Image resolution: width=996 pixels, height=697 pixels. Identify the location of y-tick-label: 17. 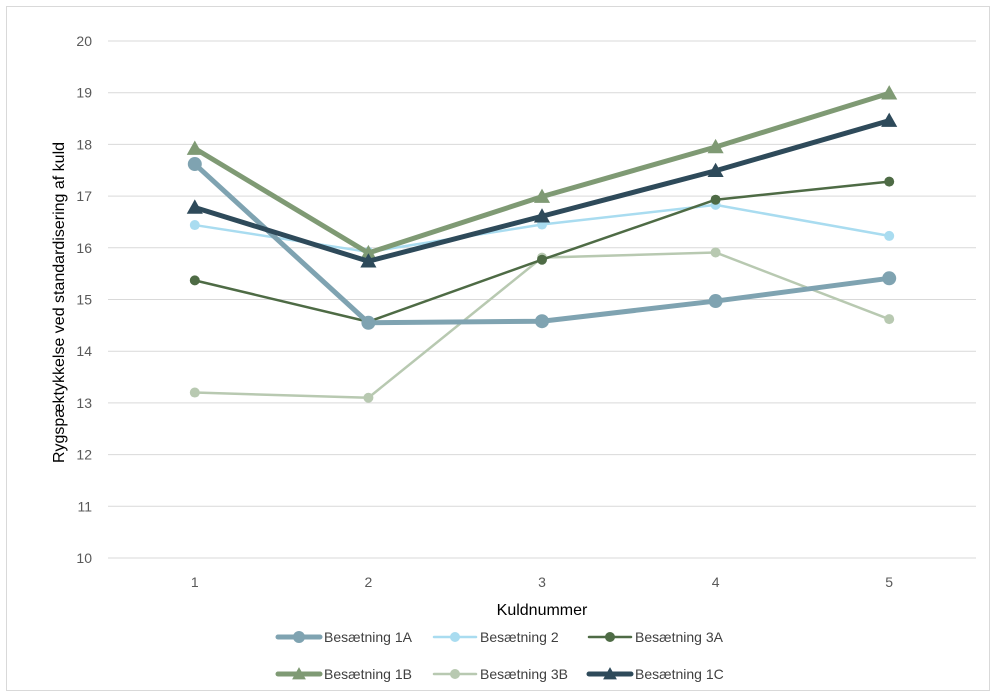
(84, 196).